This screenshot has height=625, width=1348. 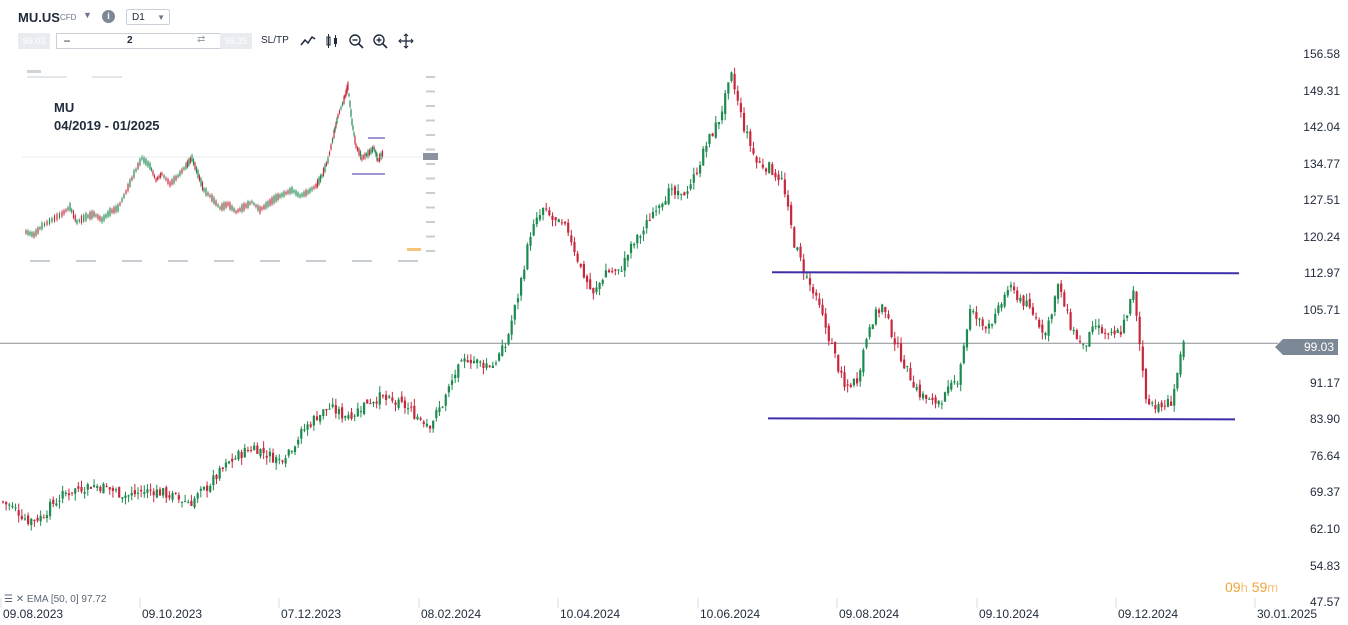 What do you see at coordinates (332, 41) in the screenshot?
I see `candle-chart-icon` at bounding box center [332, 41].